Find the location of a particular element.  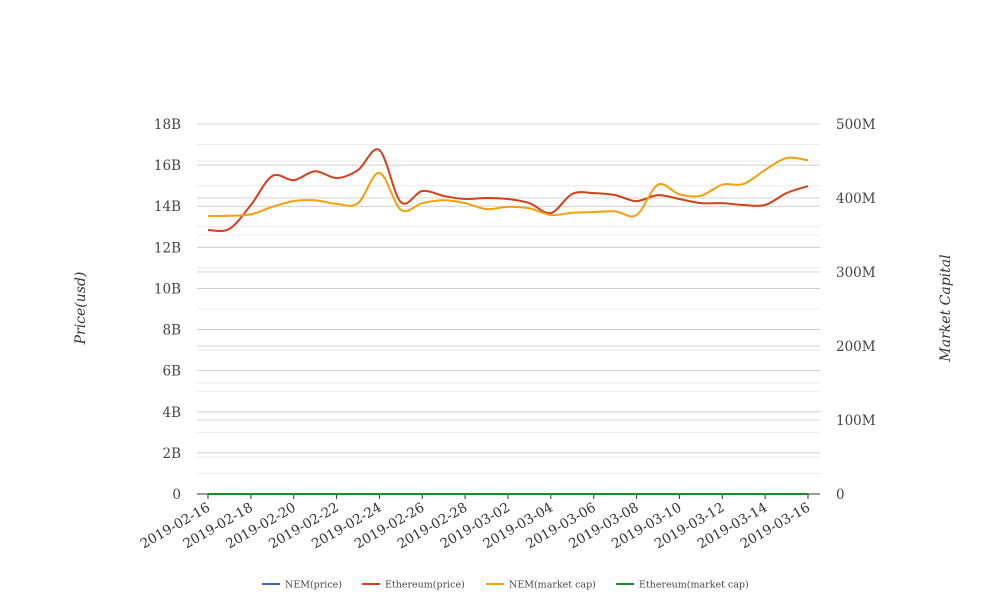

y-tick-label: 18B is located at coordinates (167, 125).